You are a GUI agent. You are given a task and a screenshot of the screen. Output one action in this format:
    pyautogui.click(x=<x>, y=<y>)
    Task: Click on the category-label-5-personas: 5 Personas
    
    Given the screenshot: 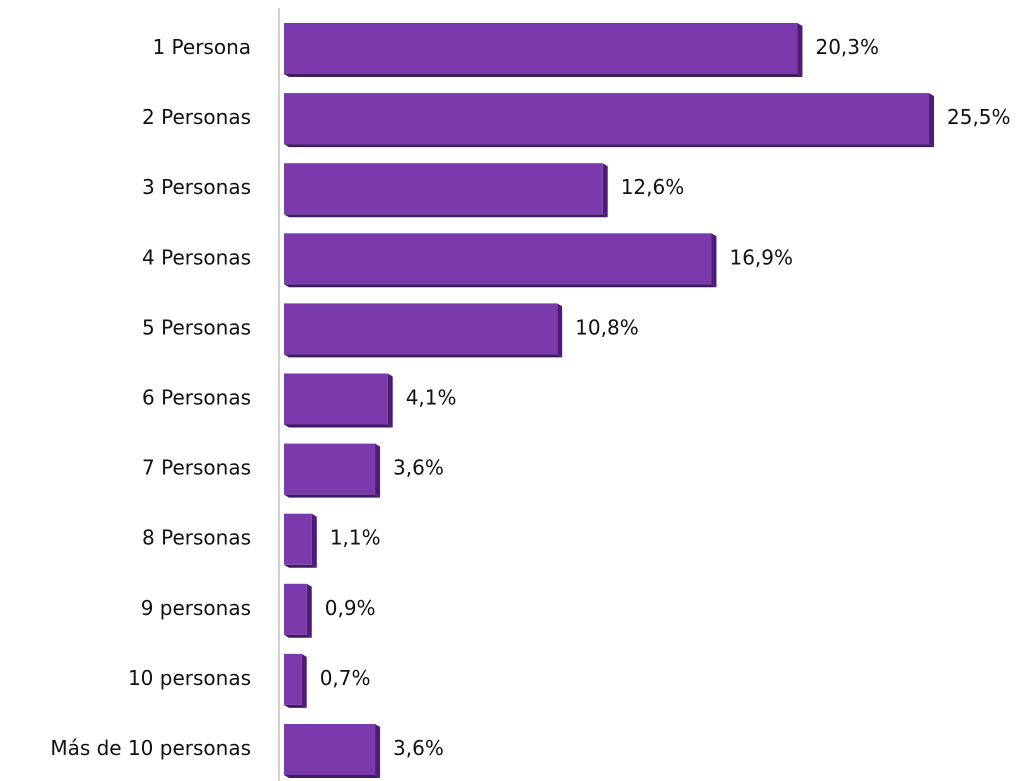 What is the action you would take?
    pyautogui.click(x=196, y=327)
    